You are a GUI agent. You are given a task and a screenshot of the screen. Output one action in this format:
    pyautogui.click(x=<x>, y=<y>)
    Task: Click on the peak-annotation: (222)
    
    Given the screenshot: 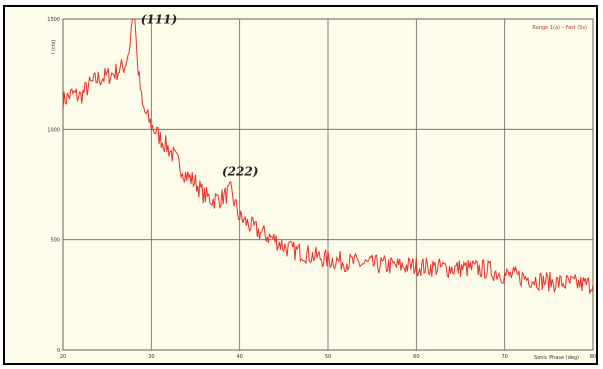 What is the action you would take?
    pyautogui.click(x=240, y=172)
    